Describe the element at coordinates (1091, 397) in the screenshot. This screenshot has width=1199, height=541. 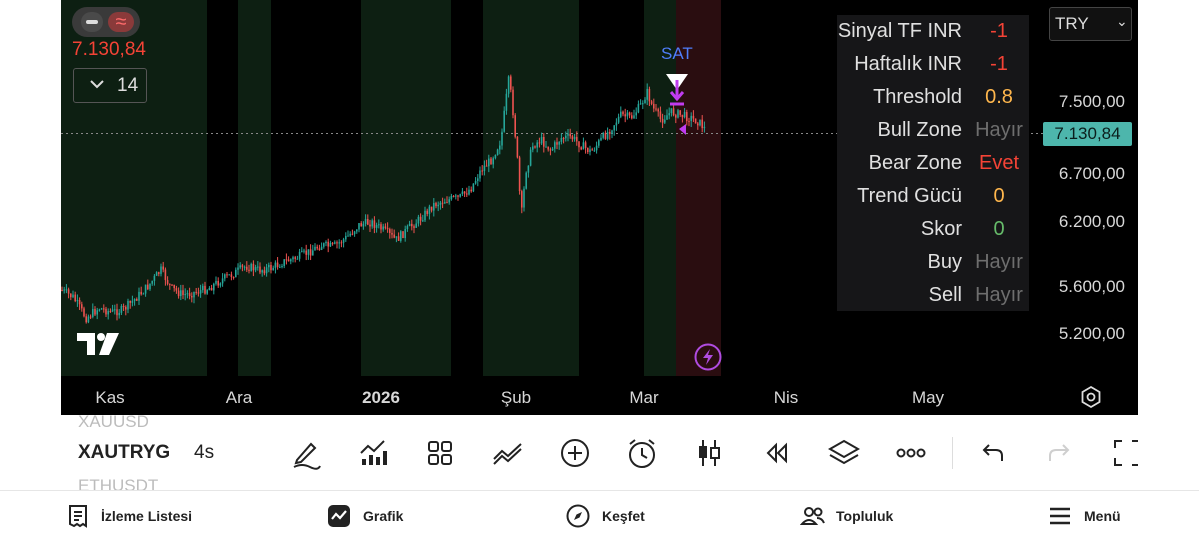
I see `settings-gear-icon` at that location.